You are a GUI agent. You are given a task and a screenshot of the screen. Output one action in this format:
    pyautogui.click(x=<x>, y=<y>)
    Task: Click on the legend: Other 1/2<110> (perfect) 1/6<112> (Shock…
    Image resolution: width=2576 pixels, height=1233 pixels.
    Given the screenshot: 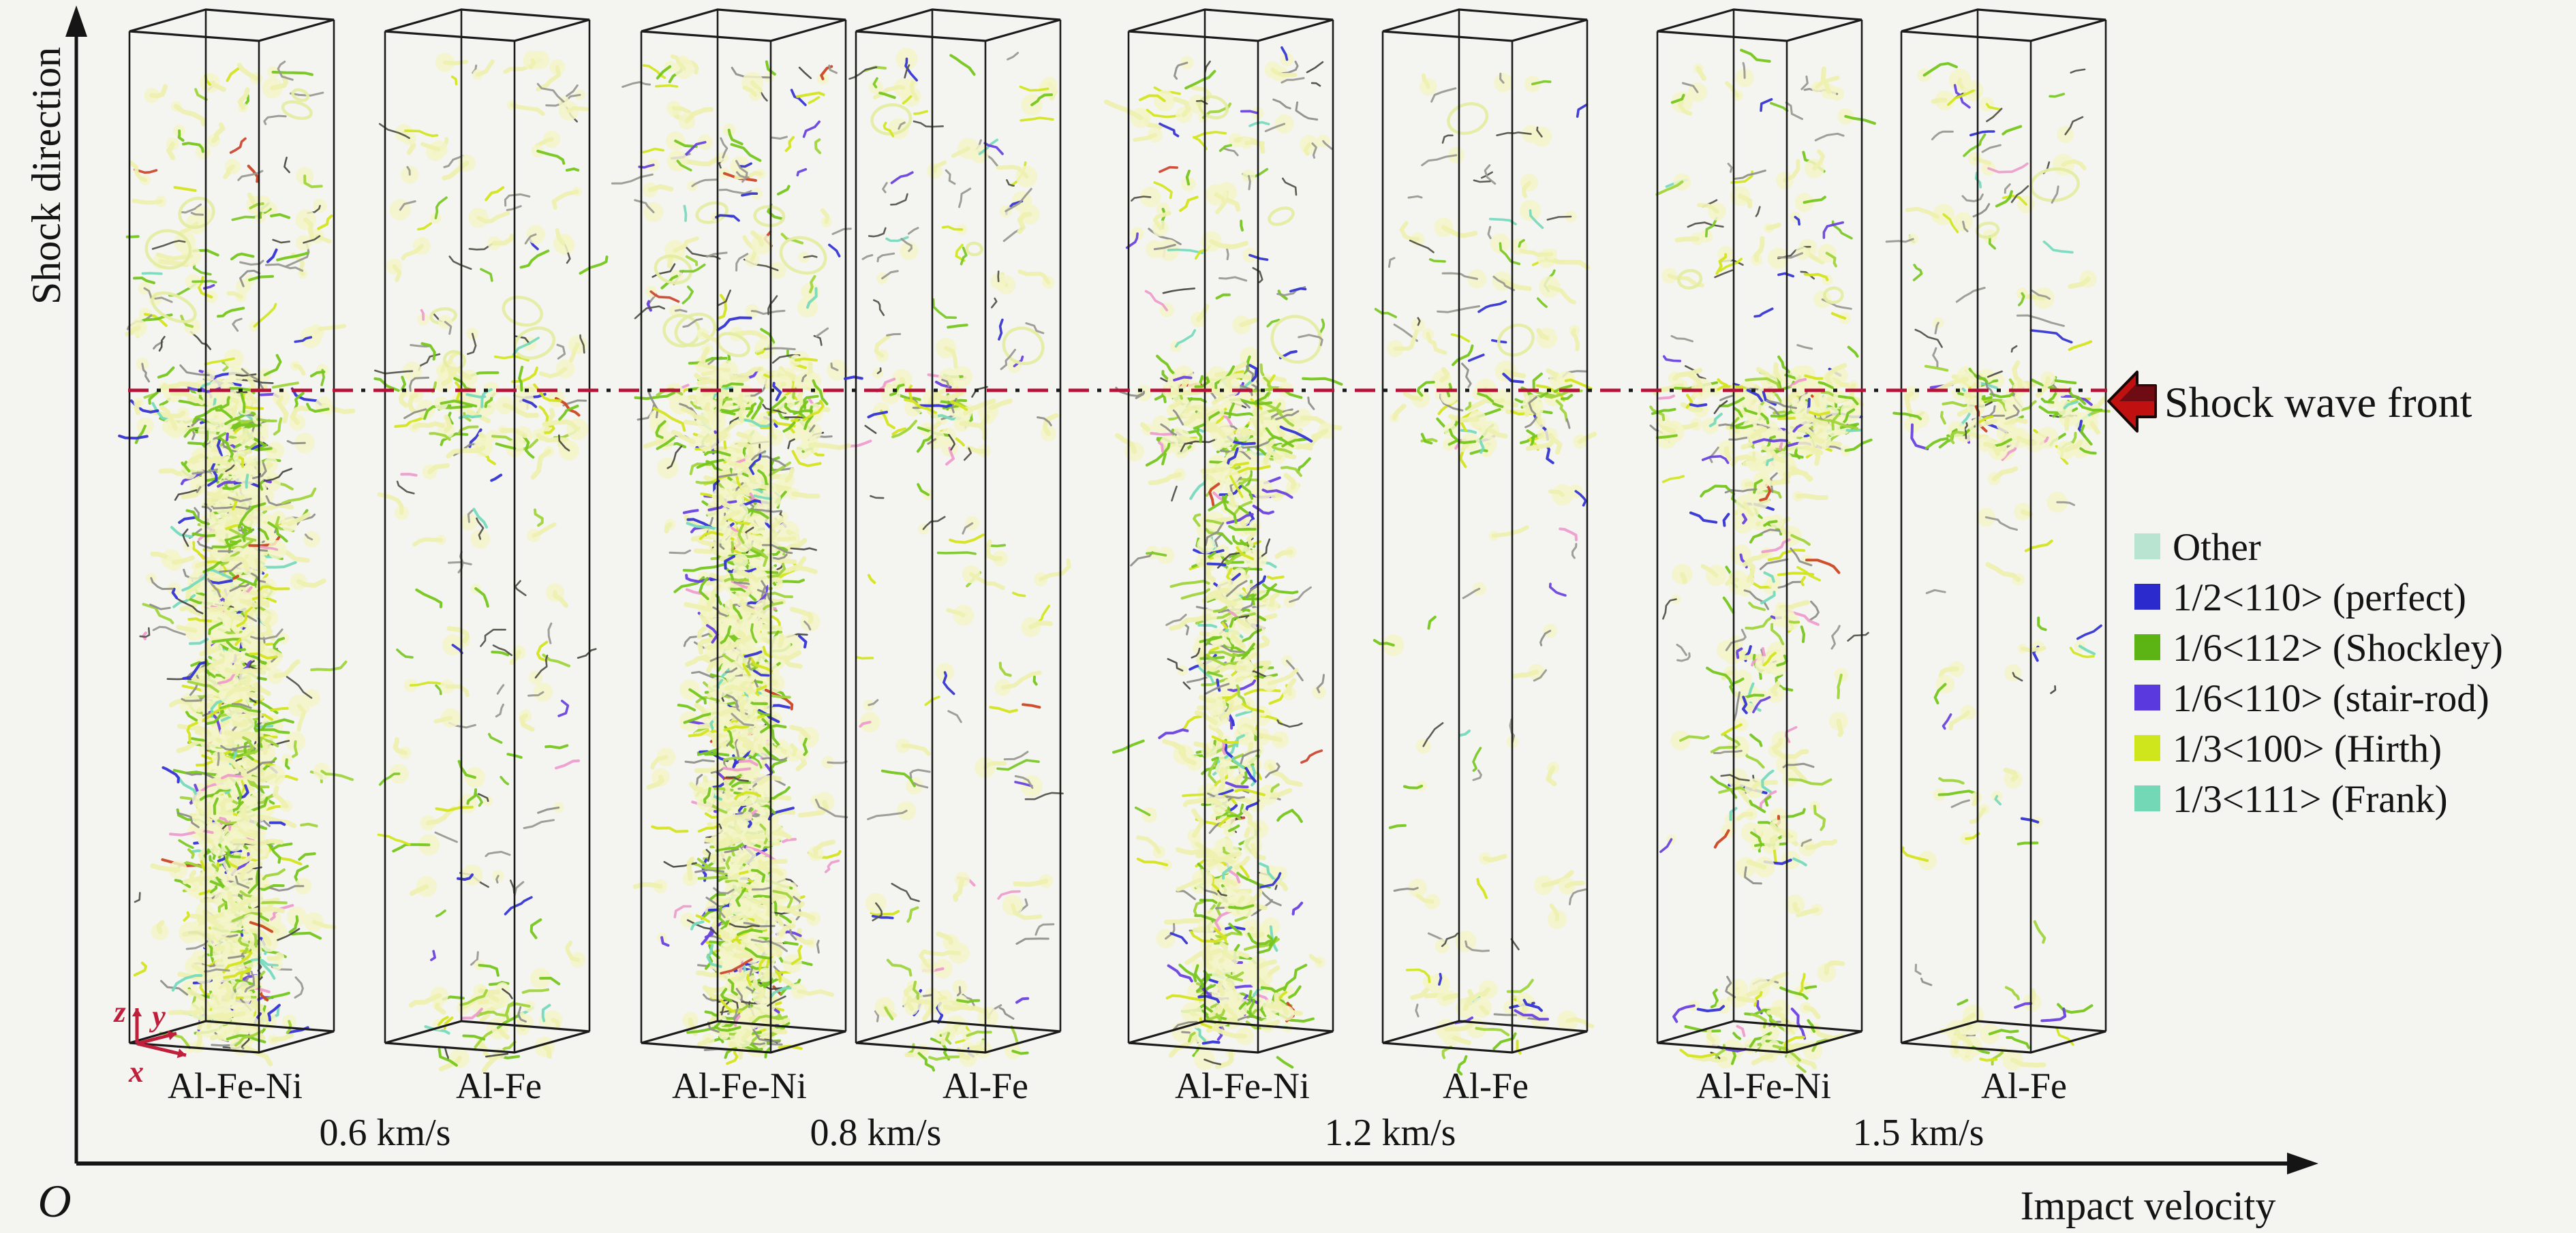 What is the action you would take?
    pyautogui.click(x=2318, y=673)
    